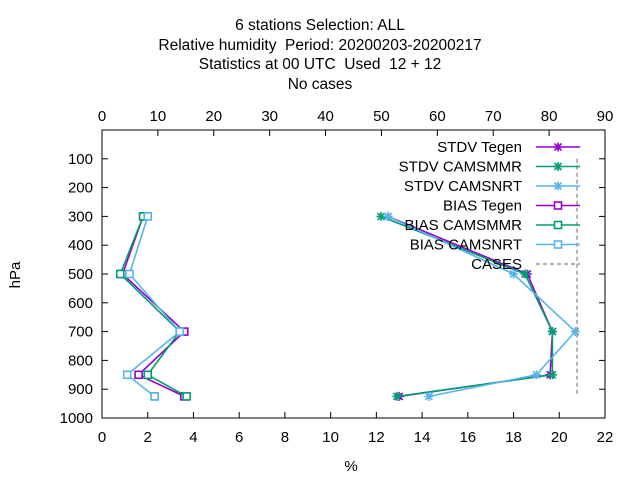 The width and height of the screenshot is (640, 480). I want to click on x2-tick-label: 60, so click(437, 116).